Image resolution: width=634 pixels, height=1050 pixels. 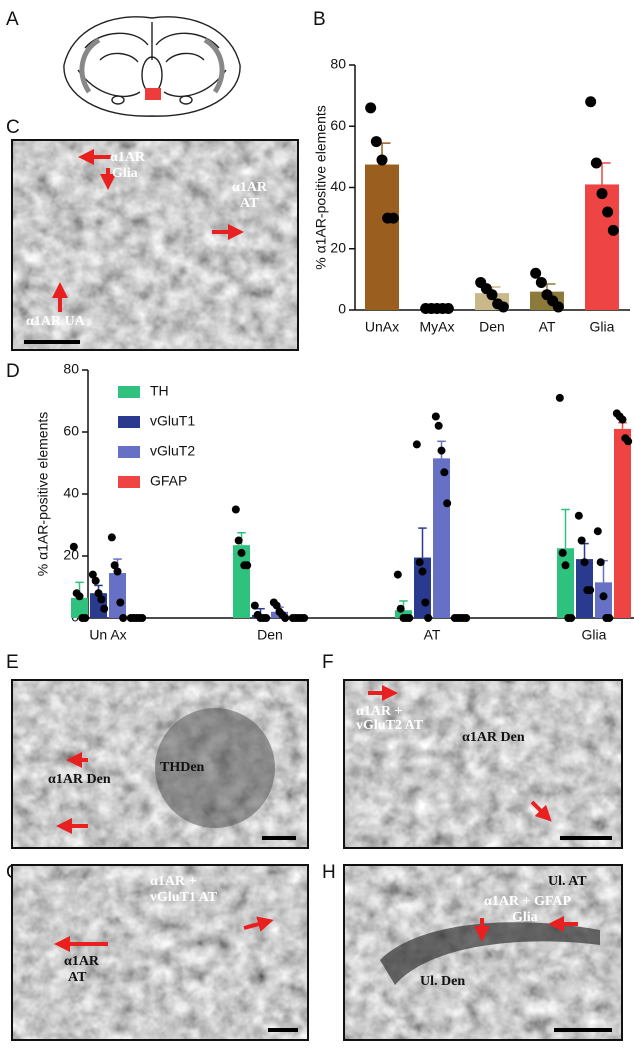 I want to click on annotation: α1AR + GFAP, so click(x=528, y=901).